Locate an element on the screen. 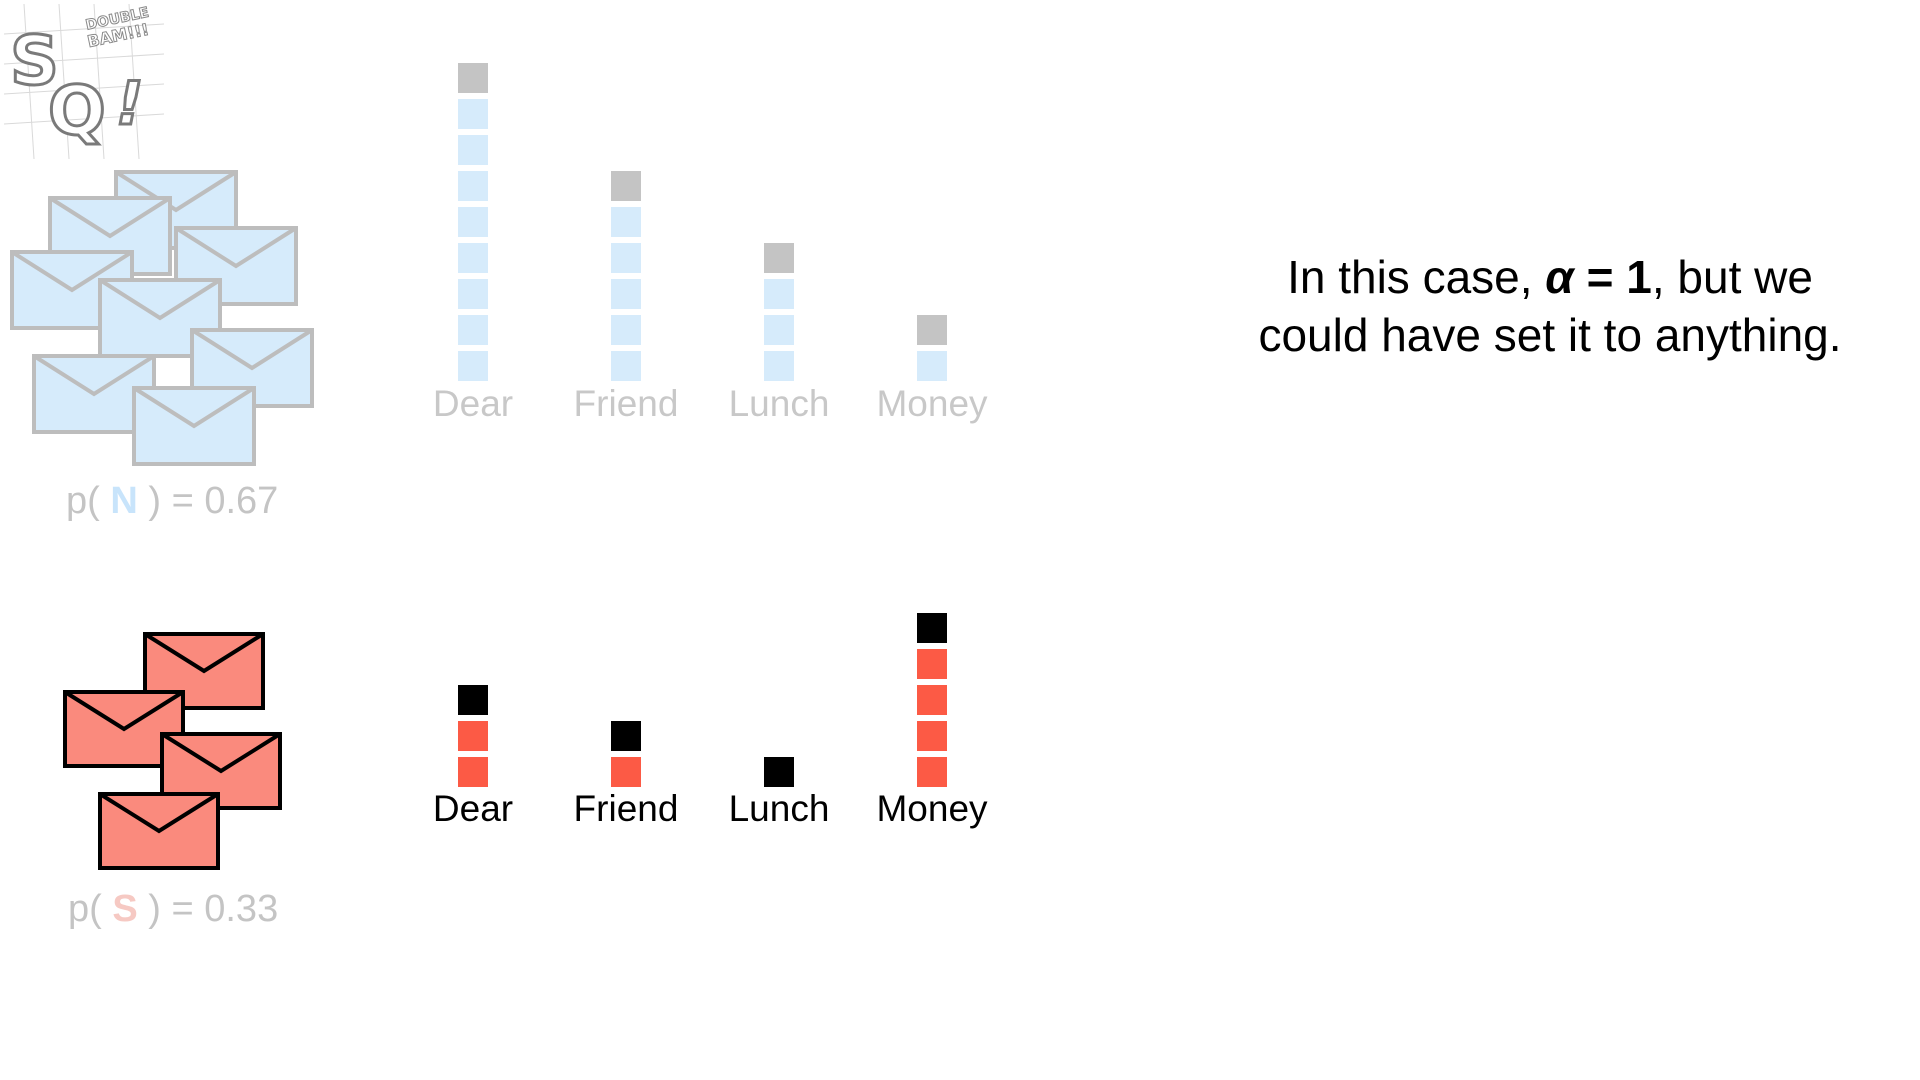  alpha-symbol: α is located at coordinates (1559, 277).